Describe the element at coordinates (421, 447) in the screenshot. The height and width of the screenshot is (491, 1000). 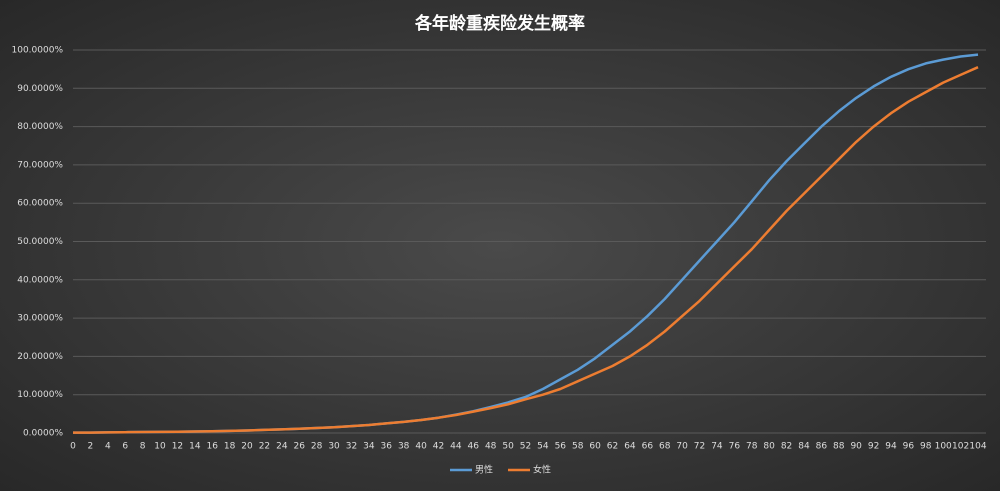
I see `x-tick-label: 40` at that location.